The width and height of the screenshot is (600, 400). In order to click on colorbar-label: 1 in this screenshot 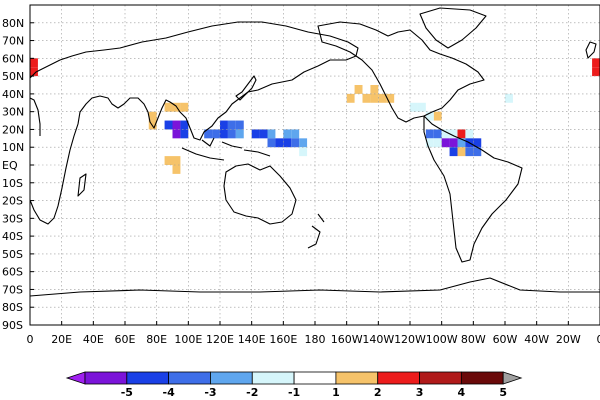, I will do `click(336, 392)`.